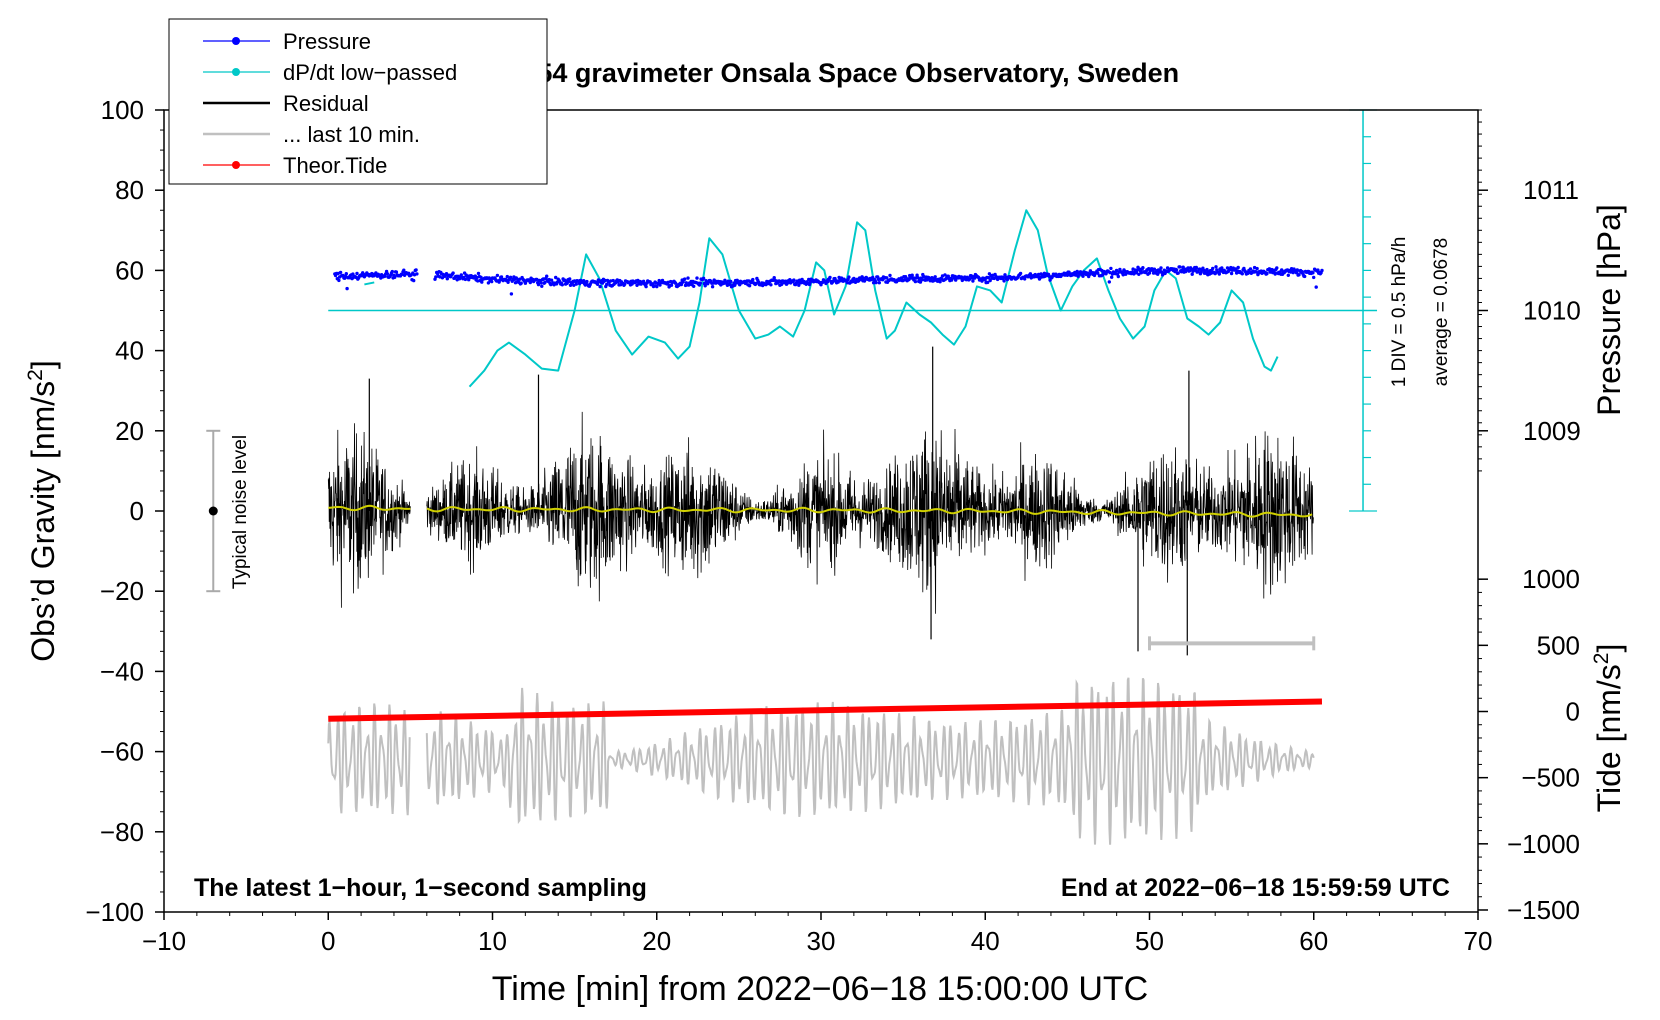 This screenshot has height=1020, width=1660. I want to click on tide-tick-label: −1500, so click(1543, 910).